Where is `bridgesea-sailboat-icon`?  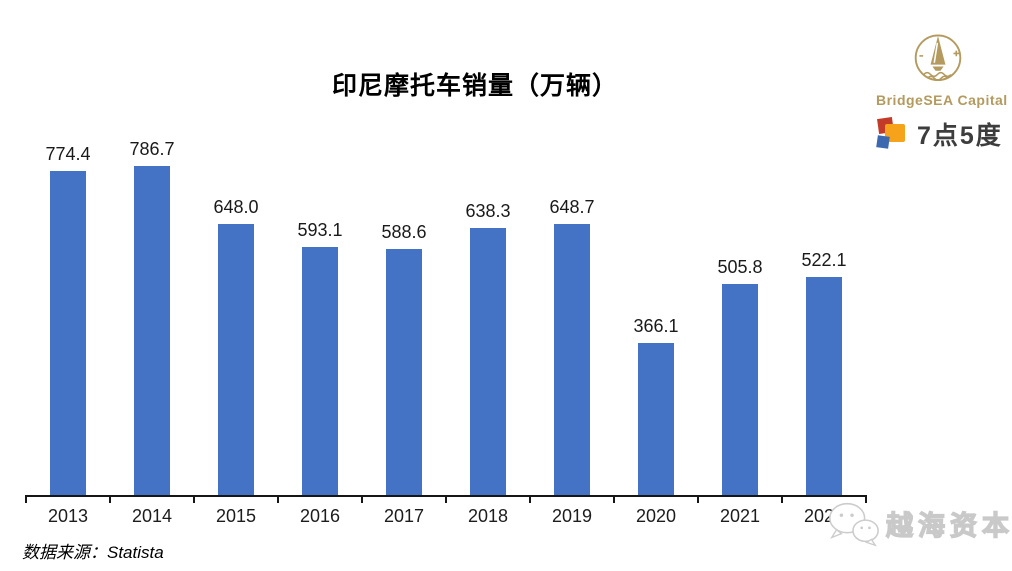
bridgesea-sailboat-icon is located at coordinates (938, 58).